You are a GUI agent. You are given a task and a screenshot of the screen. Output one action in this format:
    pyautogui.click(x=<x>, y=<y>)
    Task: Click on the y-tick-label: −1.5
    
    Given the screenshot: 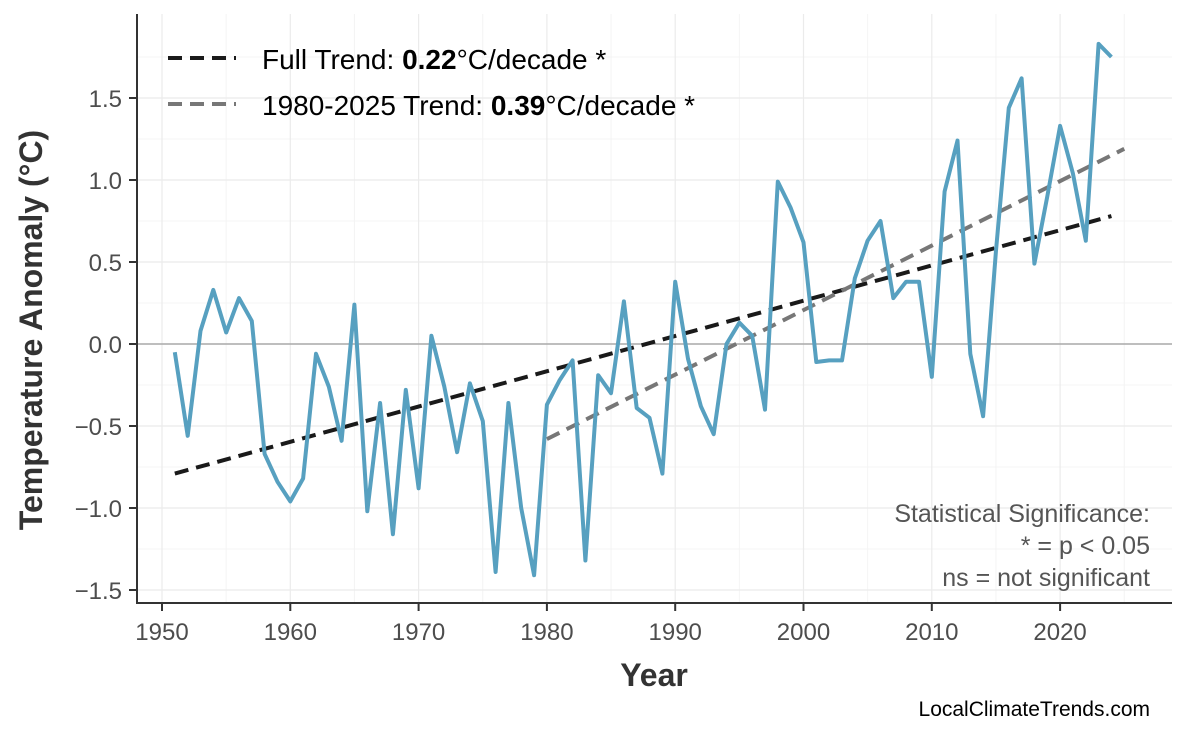 What is the action you would take?
    pyautogui.click(x=98, y=591)
    